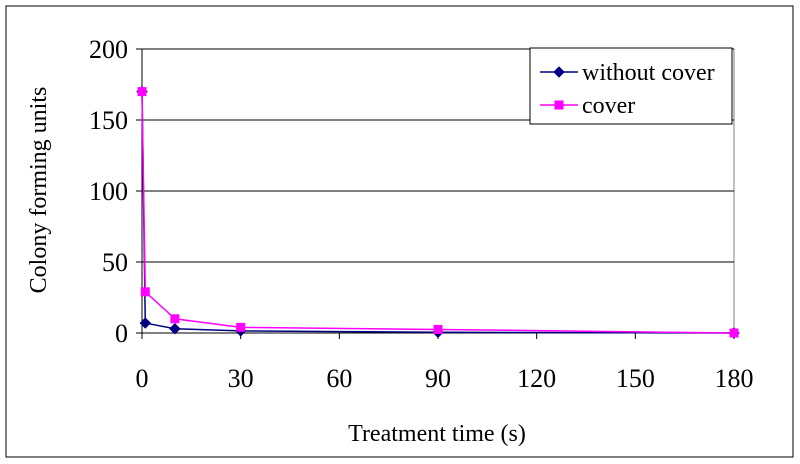  What do you see at coordinates (121, 333) in the screenshot?
I see `y-tick-label: 0` at bounding box center [121, 333].